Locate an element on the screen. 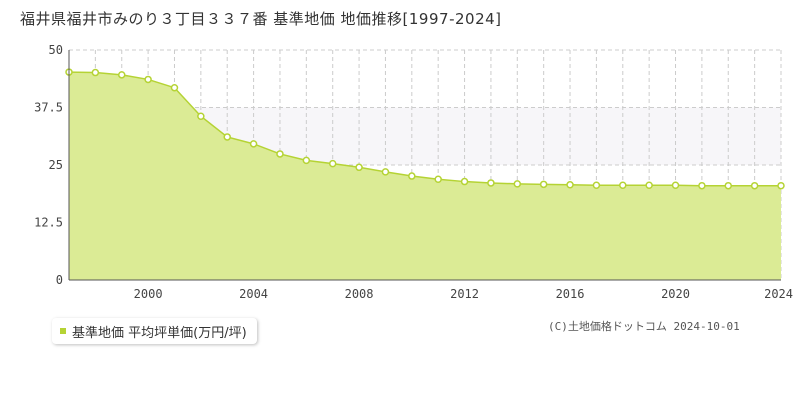  x-tick-label: 2024 is located at coordinates (778, 294).